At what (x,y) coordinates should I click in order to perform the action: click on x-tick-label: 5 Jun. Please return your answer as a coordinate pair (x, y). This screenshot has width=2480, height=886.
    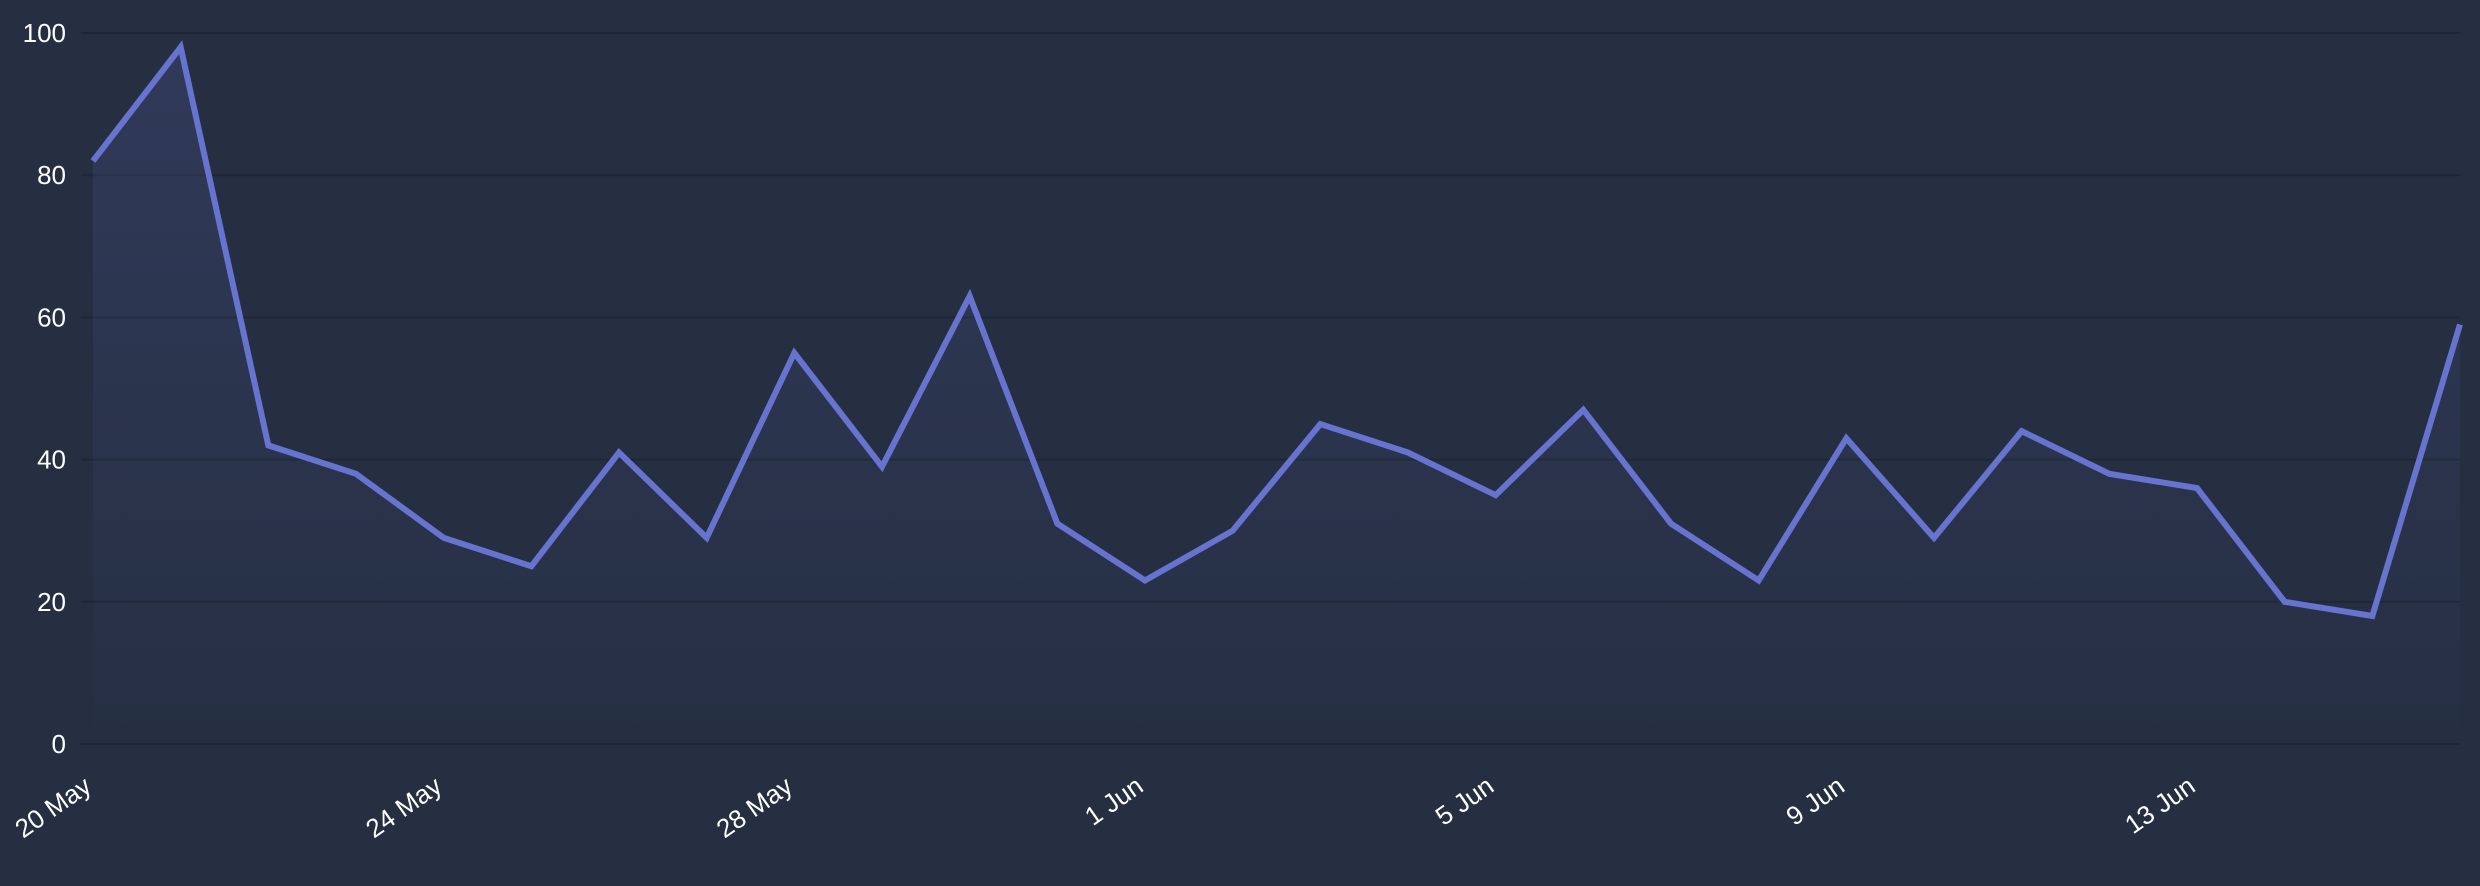
    Looking at the image, I should click on (1464, 800).